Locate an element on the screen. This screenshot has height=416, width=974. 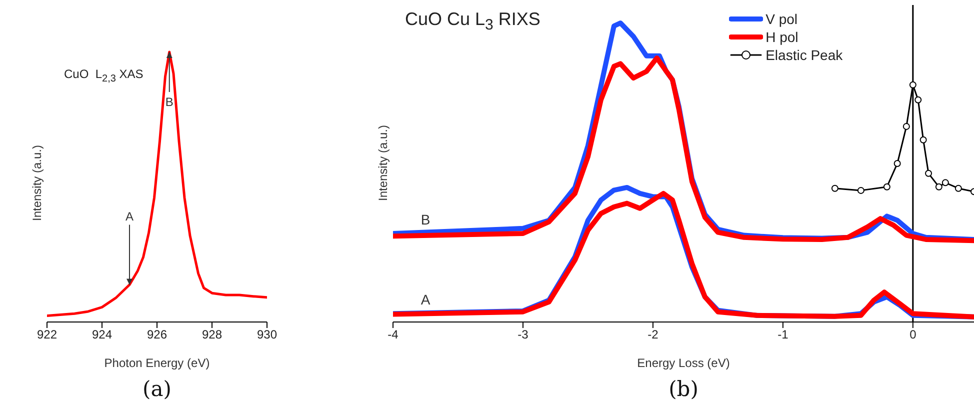
text: (b) is located at coordinates (684, 389).